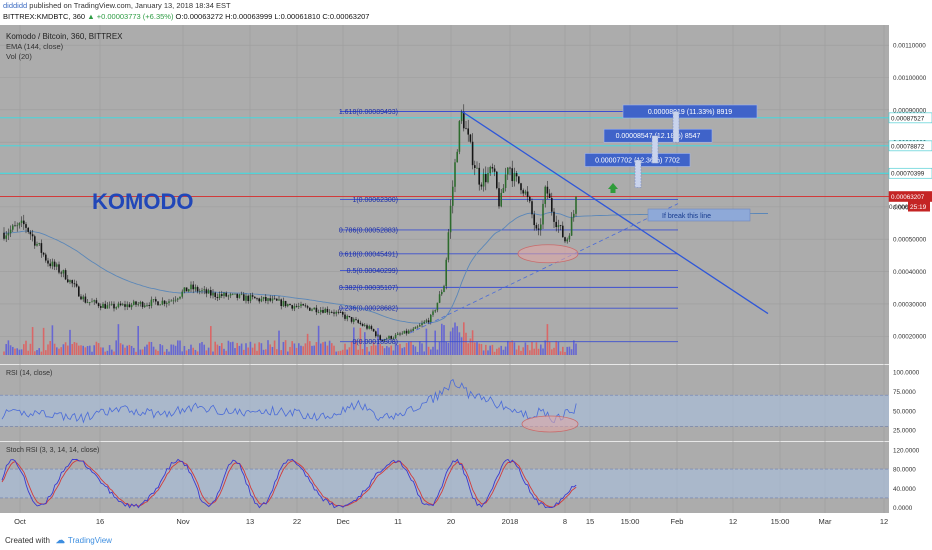  I want to click on time-tick-label: 16, so click(100, 521).